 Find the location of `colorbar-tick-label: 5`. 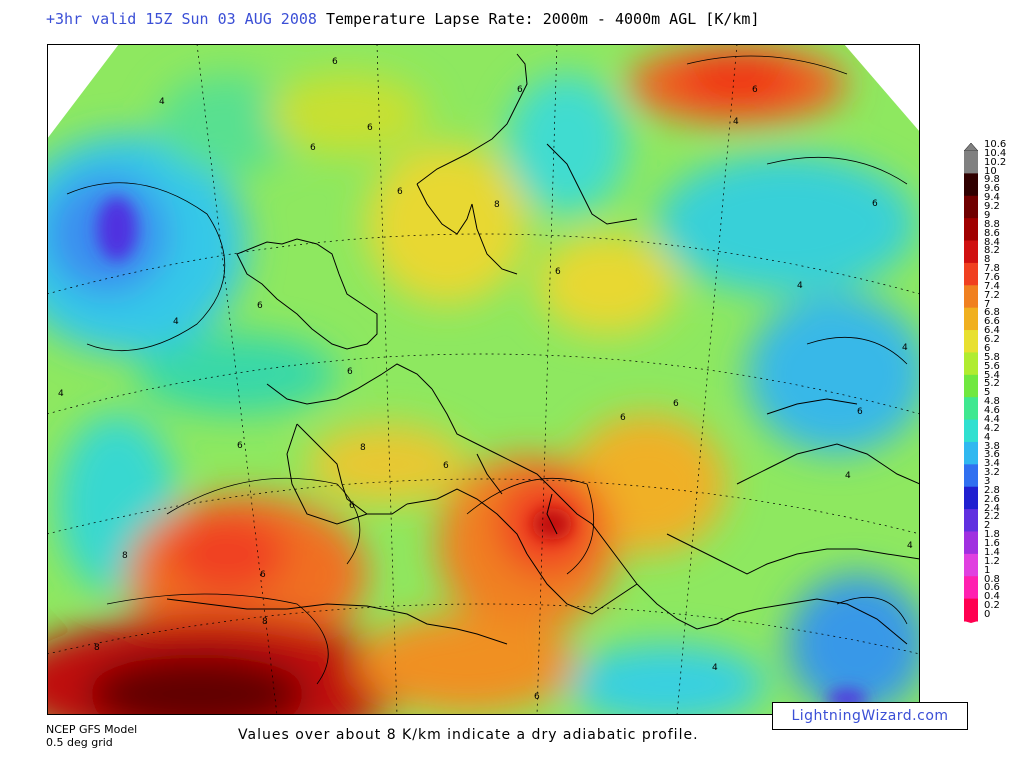

colorbar-tick-label: 5 is located at coordinates (987, 393).